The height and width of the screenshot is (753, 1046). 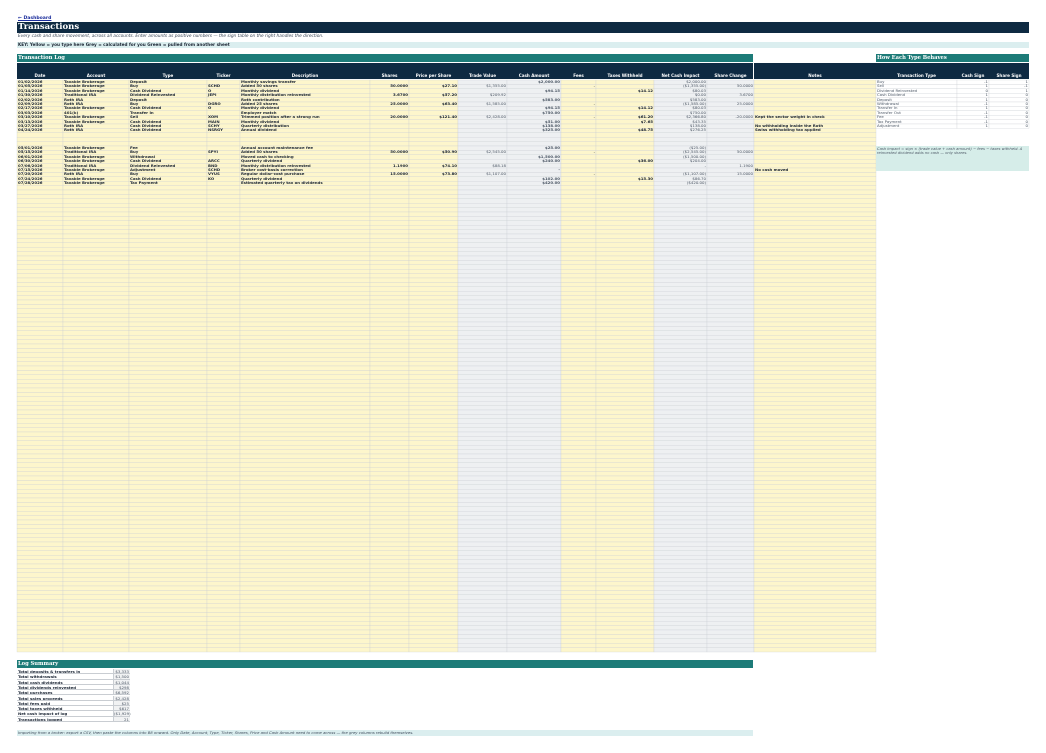 What do you see at coordinates (559, 170) in the screenshot?
I see `log-cell-cash-amount: -` at bounding box center [559, 170].